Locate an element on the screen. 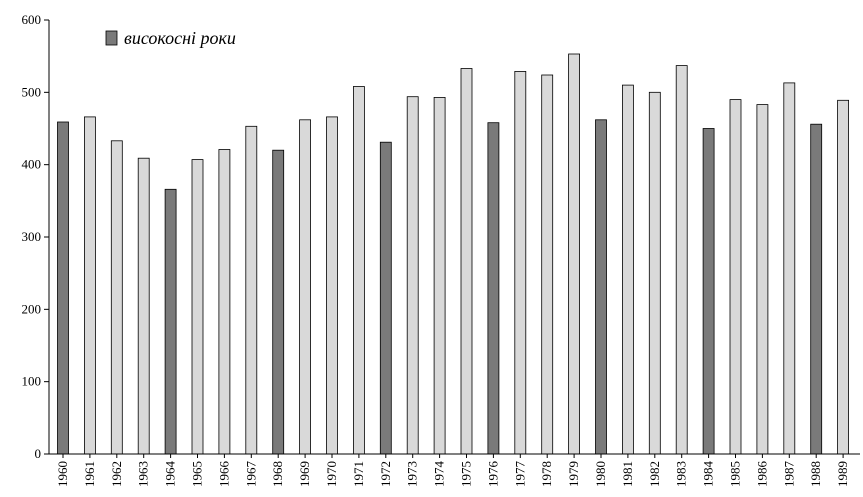 This screenshot has height=497, width=863. y-tick-label: 100 is located at coordinates (32, 381).